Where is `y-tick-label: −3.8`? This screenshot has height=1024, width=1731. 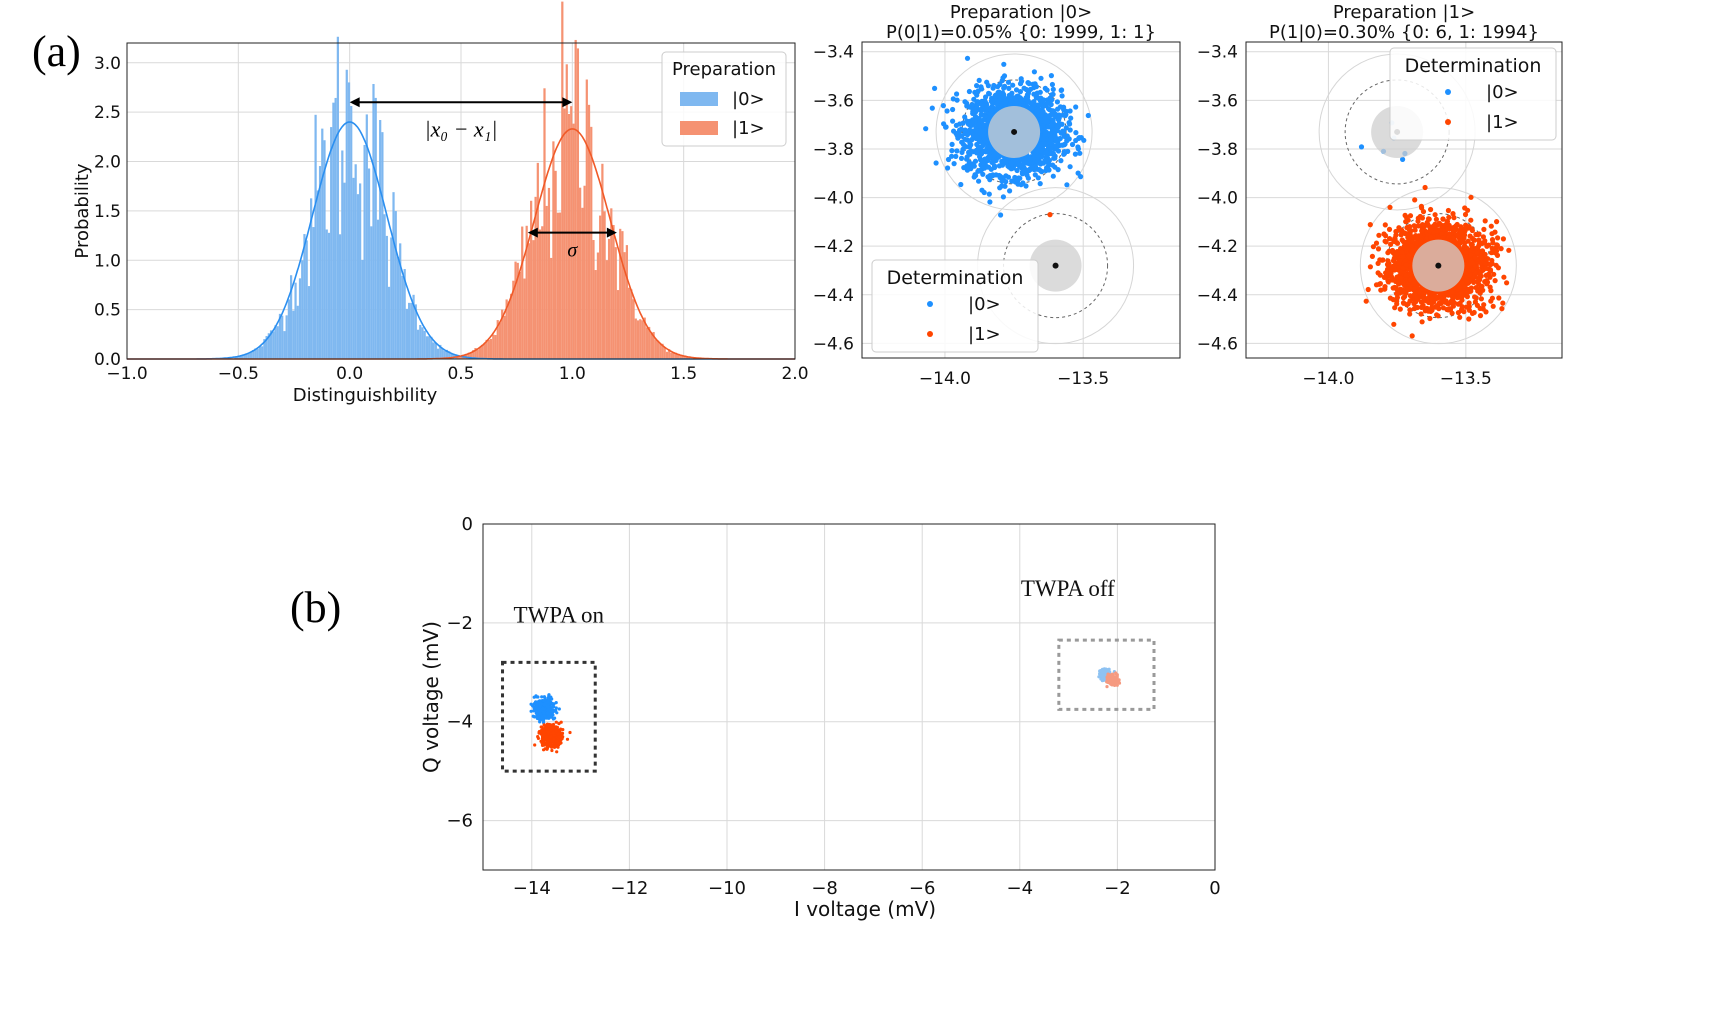
y-tick-label: −3.8 is located at coordinates (1217, 150).